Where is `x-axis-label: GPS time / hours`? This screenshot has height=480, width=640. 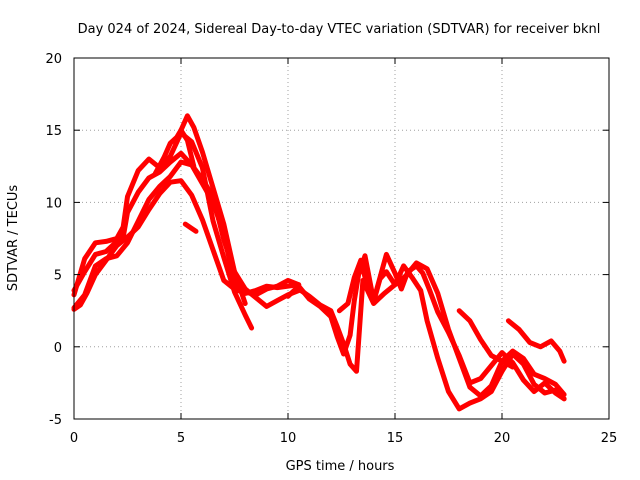 x-axis-label: GPS time / hours is located at coordinates (340, 466).